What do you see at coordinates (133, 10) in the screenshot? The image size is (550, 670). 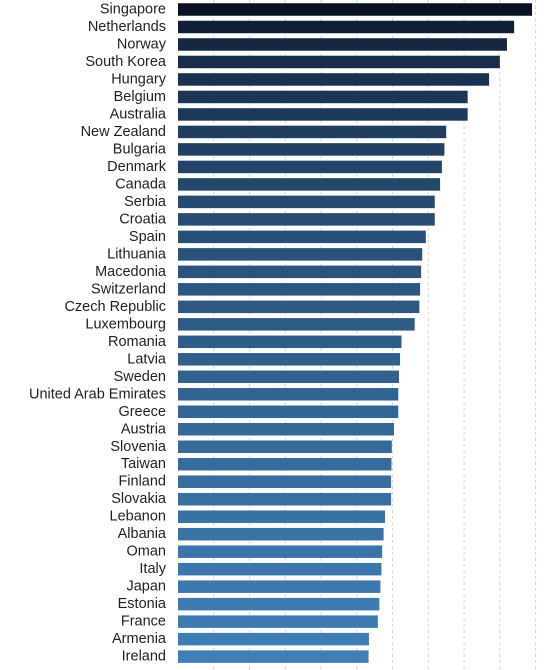 I see `category-label: Singapore` at bounding box center [133, 10].